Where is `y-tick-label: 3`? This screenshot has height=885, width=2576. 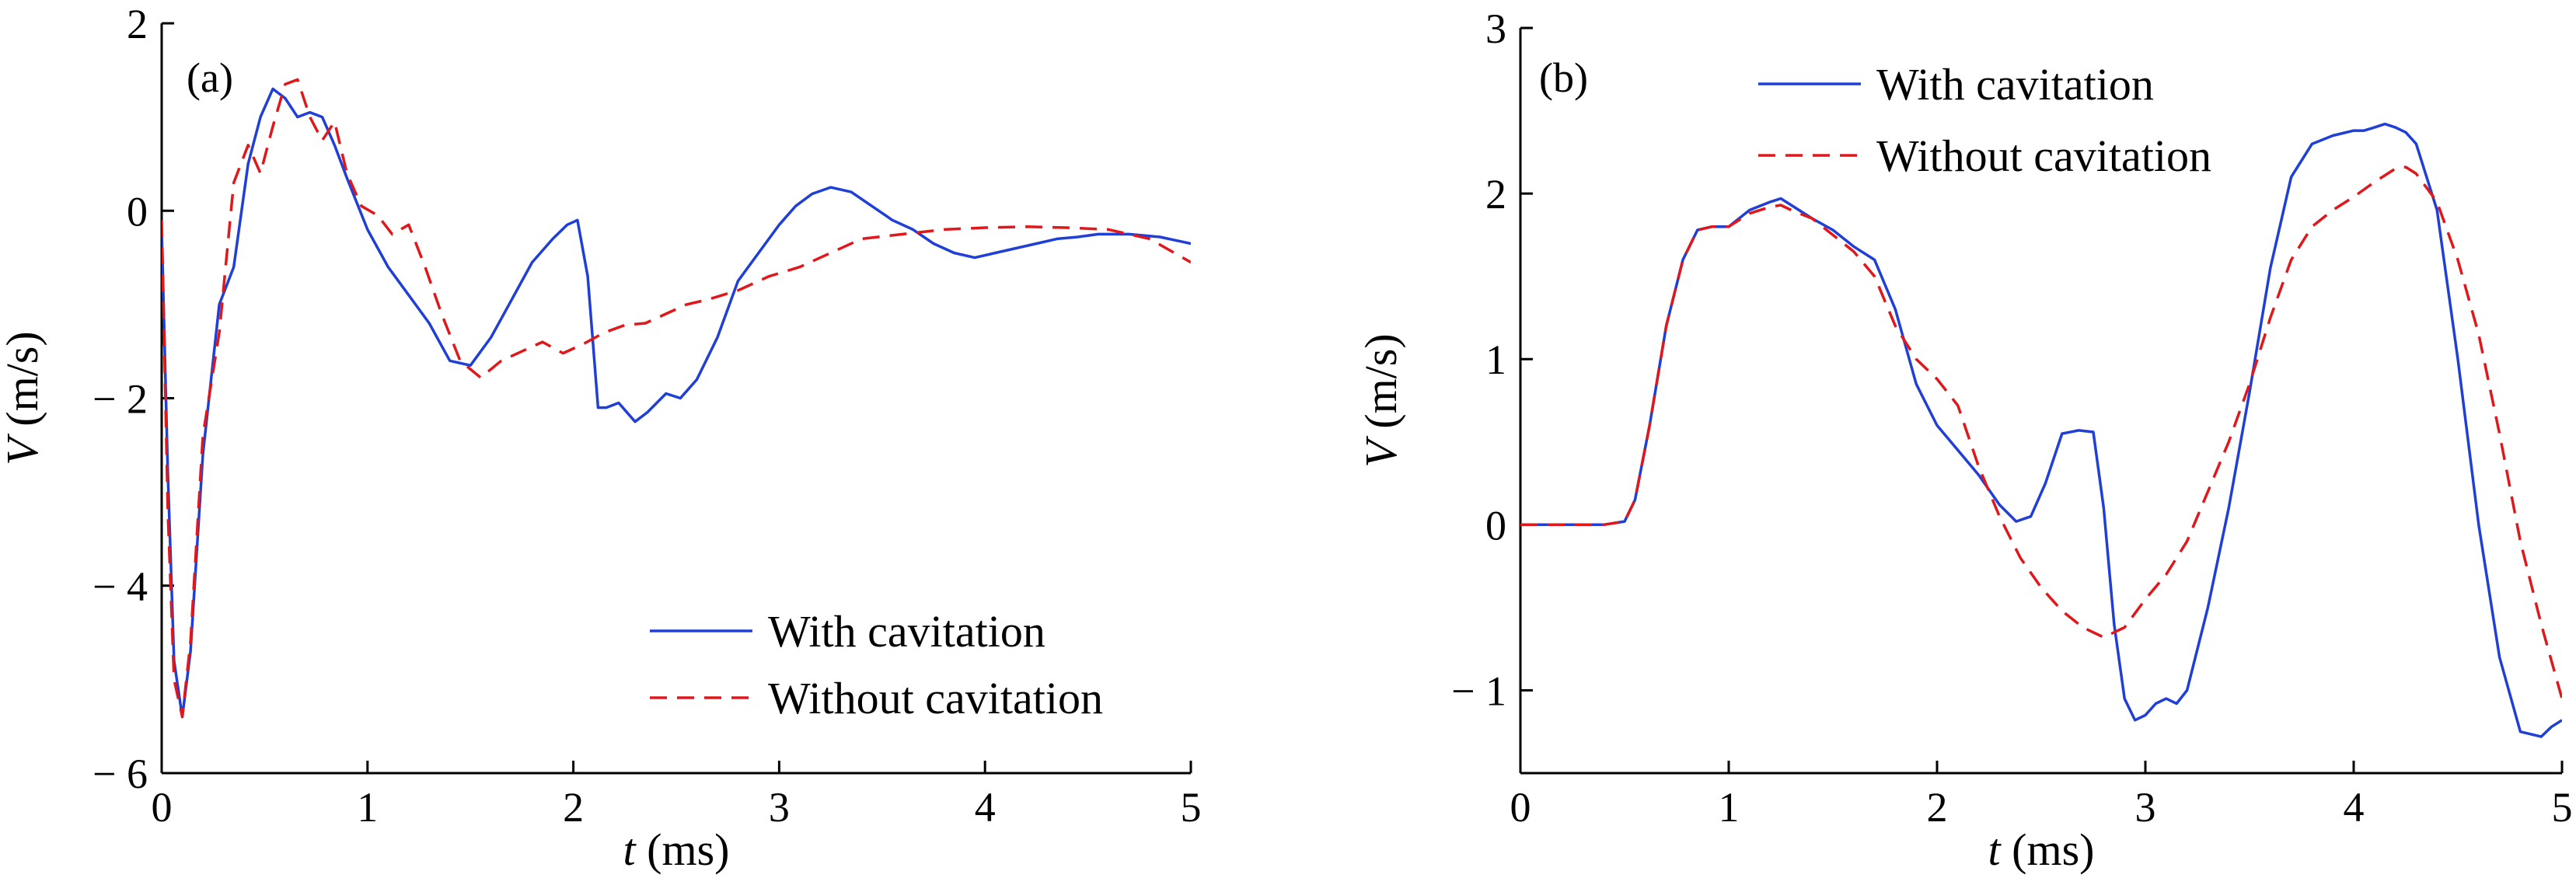 y-tick-label: 3 is located at coordinates (1496, 28).